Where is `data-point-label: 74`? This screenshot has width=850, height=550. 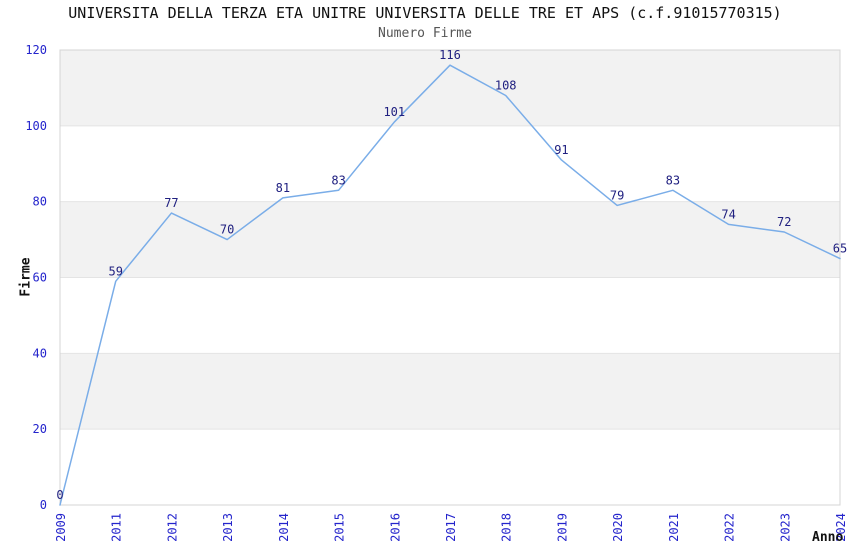 data-point-label: 74 is located at coordinates (728, 214).